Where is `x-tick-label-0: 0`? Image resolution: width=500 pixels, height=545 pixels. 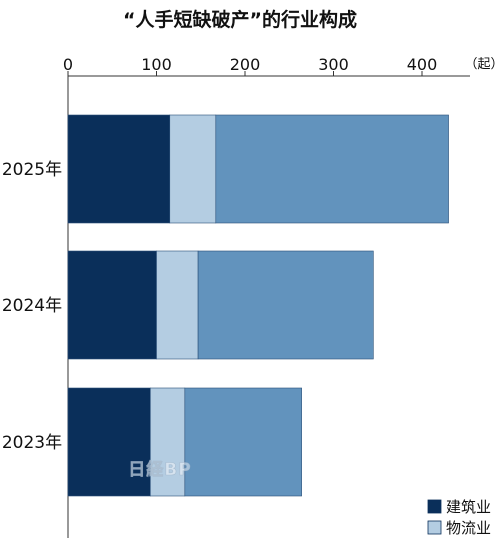
x-tick-label-0: 0 is located at coordinates (68, 64).